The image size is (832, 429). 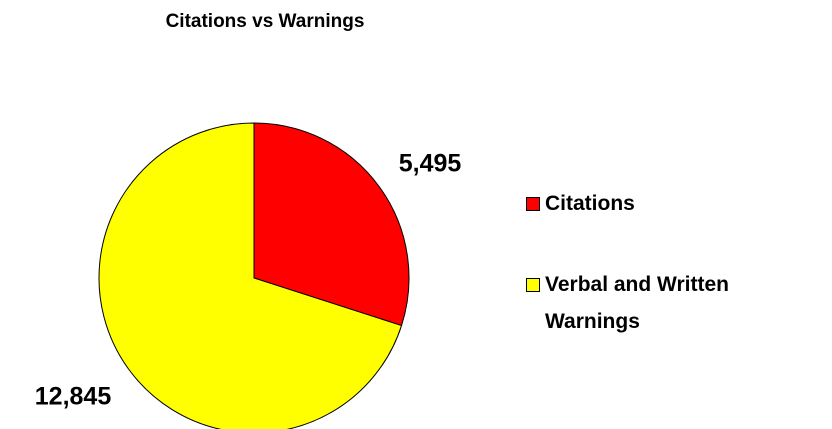 What do you see at coordinates (73, 397) in the screenshot?
I see `data-label: 12,845` at bounding box center [73, 397].